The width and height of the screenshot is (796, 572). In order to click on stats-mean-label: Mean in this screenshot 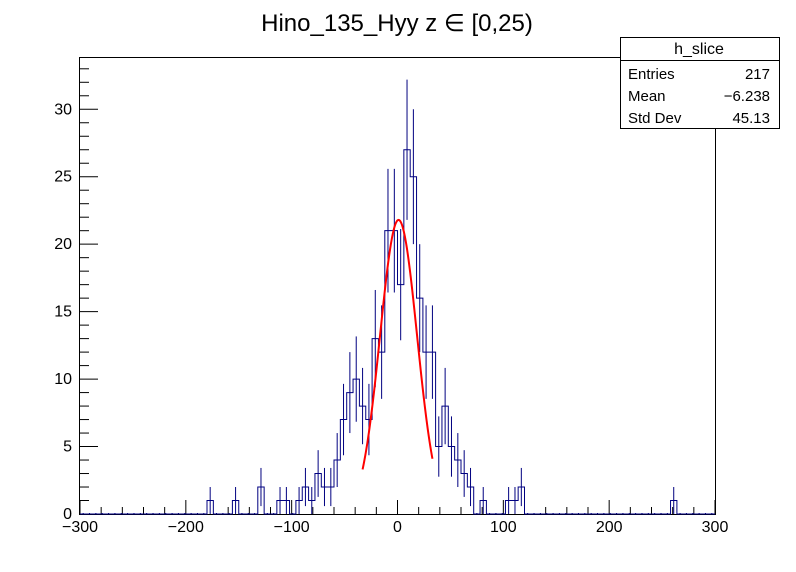, I will do `click(647, 96)`.